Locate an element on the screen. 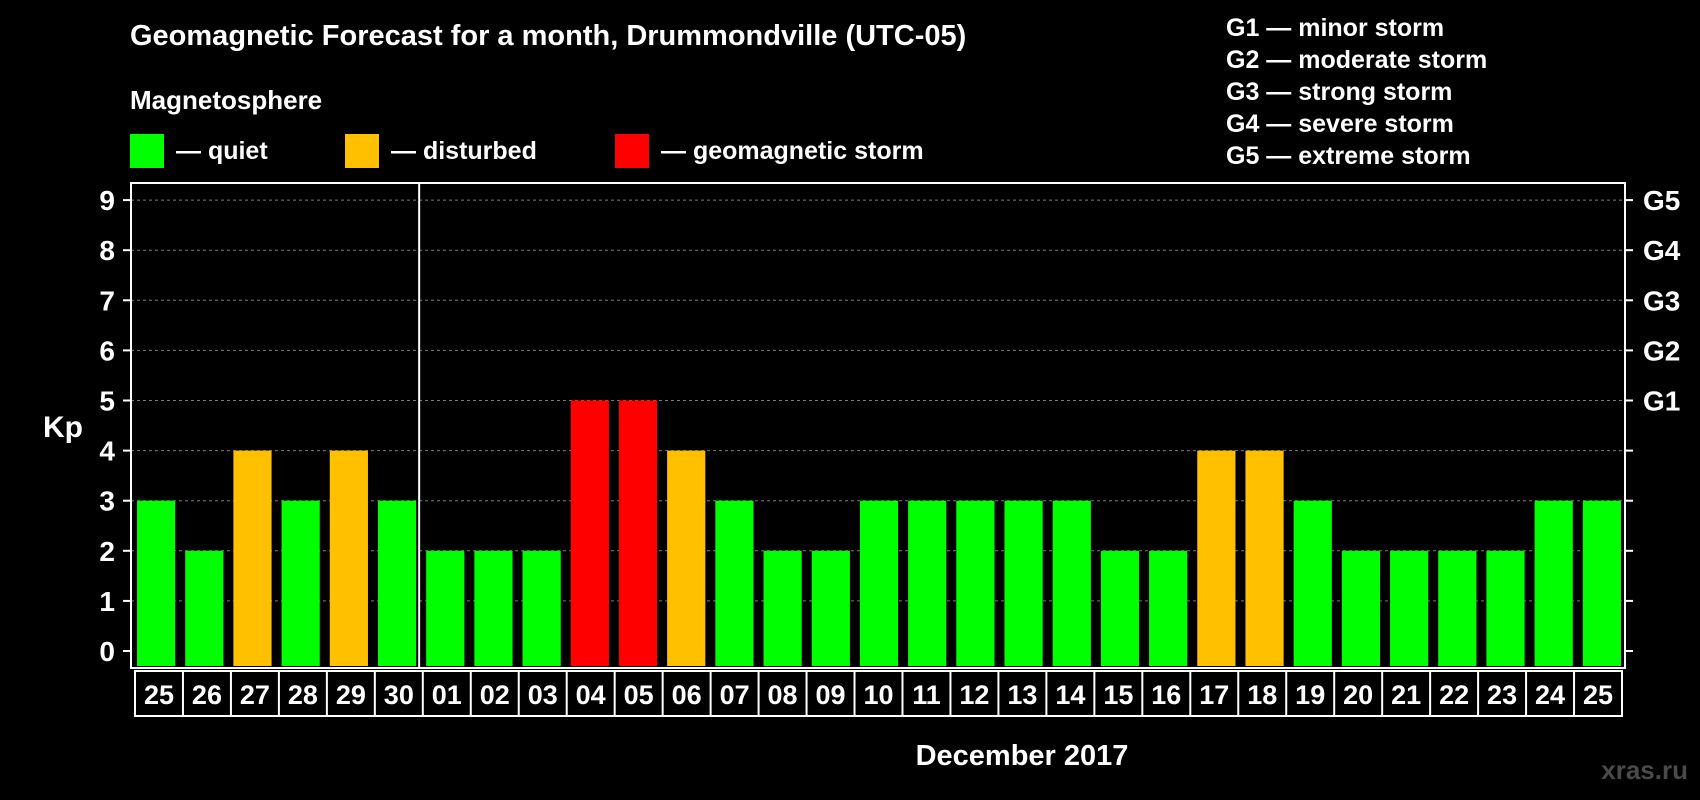 Image resolution: width=1700 pixels, height=800 pixels. x-tick-label: 17 is located at coordinates (1214, 695).